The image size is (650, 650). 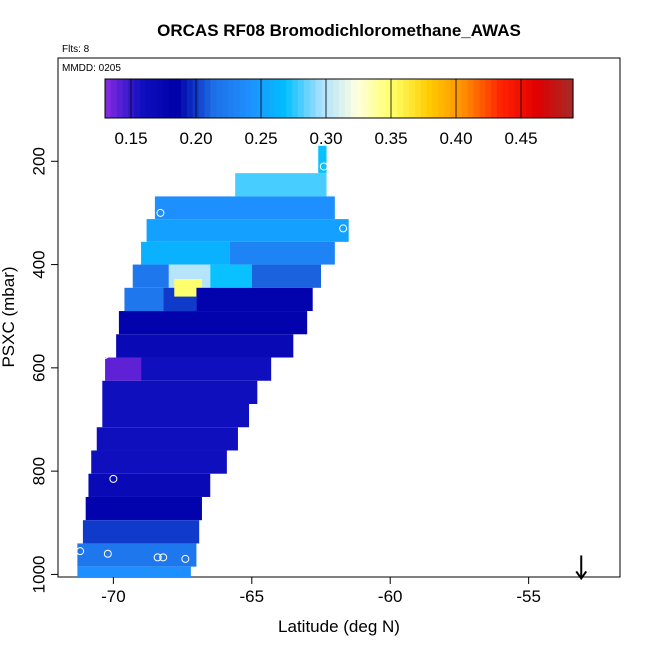 I want to click on x-tick-label: -65, so click(x=252, y=596).